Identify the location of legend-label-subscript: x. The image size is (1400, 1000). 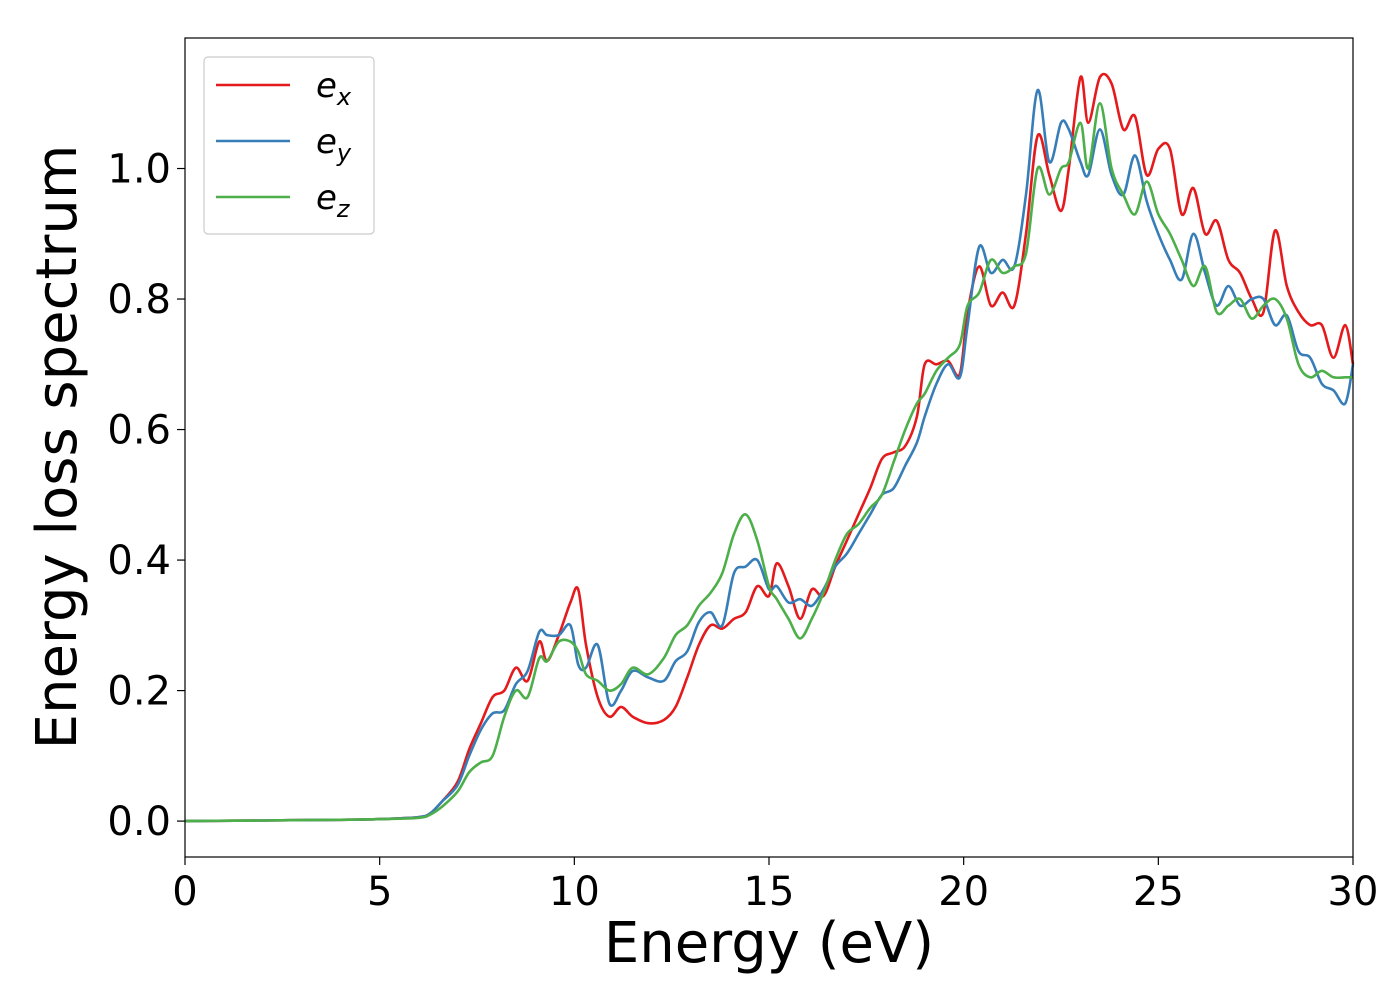
(344, 97).